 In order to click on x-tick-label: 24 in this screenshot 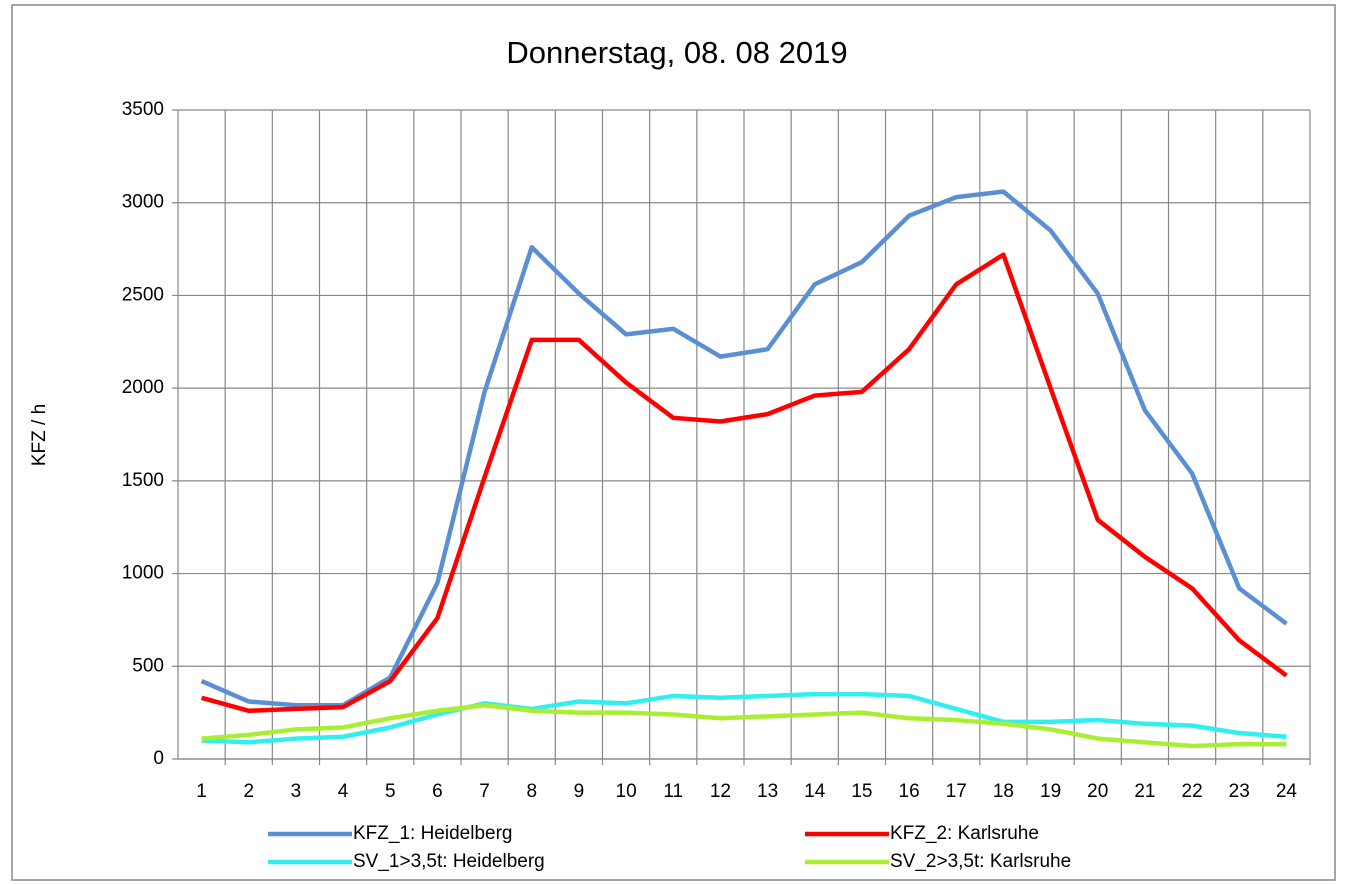, I will do `click(1287, 791)`.